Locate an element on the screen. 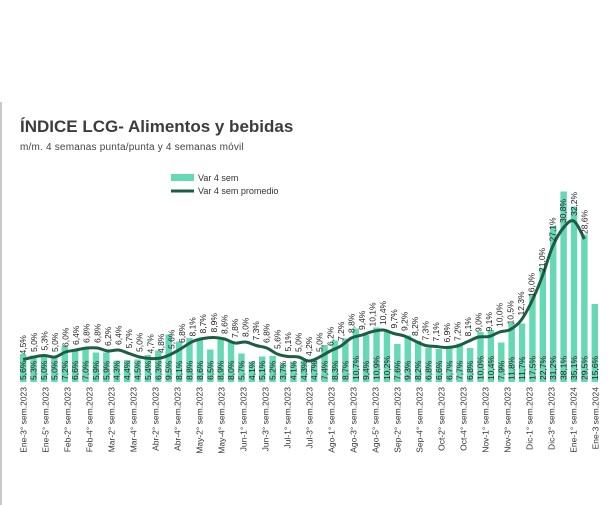  legend-swatch-bar is located at coordinates (182, 177).